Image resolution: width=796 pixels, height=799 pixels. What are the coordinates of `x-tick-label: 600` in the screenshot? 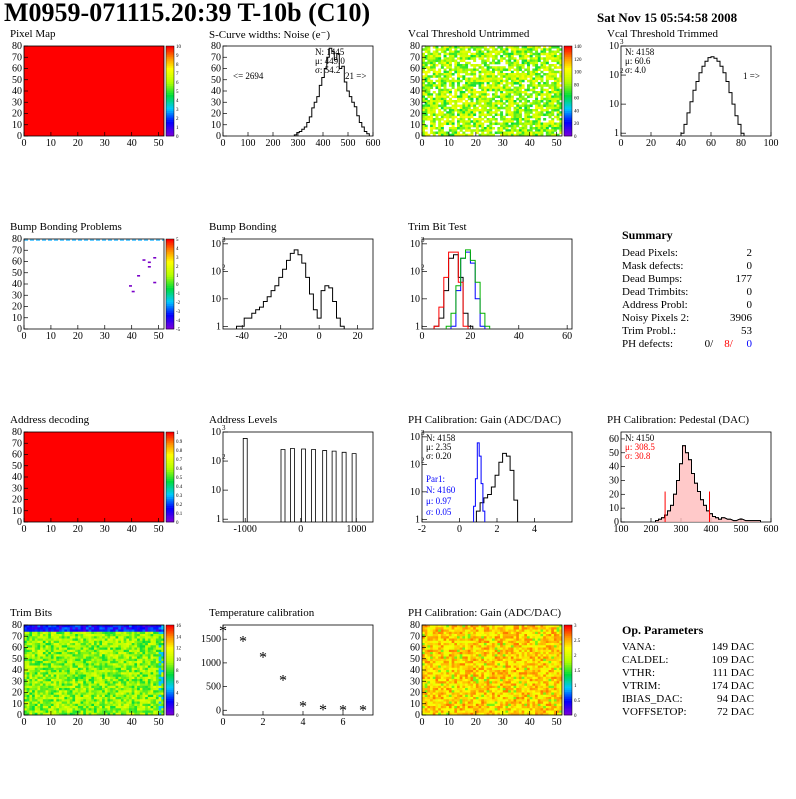 It's located at (771, 529).